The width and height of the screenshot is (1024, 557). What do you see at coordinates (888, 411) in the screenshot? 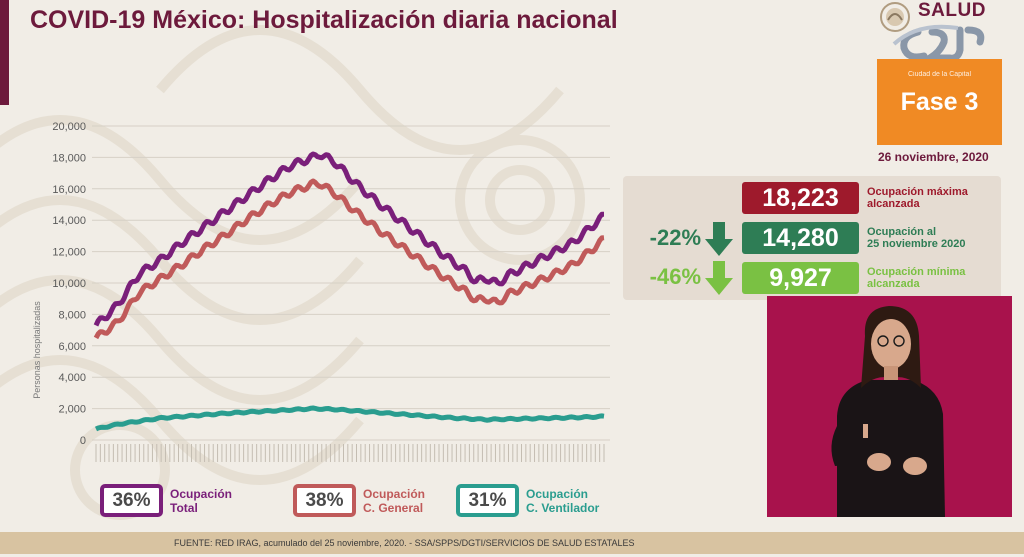
I see `interpreter-figure` at bounding box center [888, 411].